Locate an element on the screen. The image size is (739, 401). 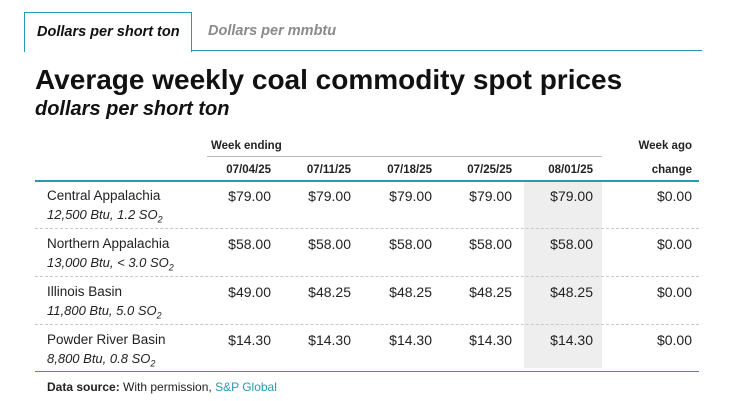
data-source-label: Data source: is located at coordinates (83, 387).